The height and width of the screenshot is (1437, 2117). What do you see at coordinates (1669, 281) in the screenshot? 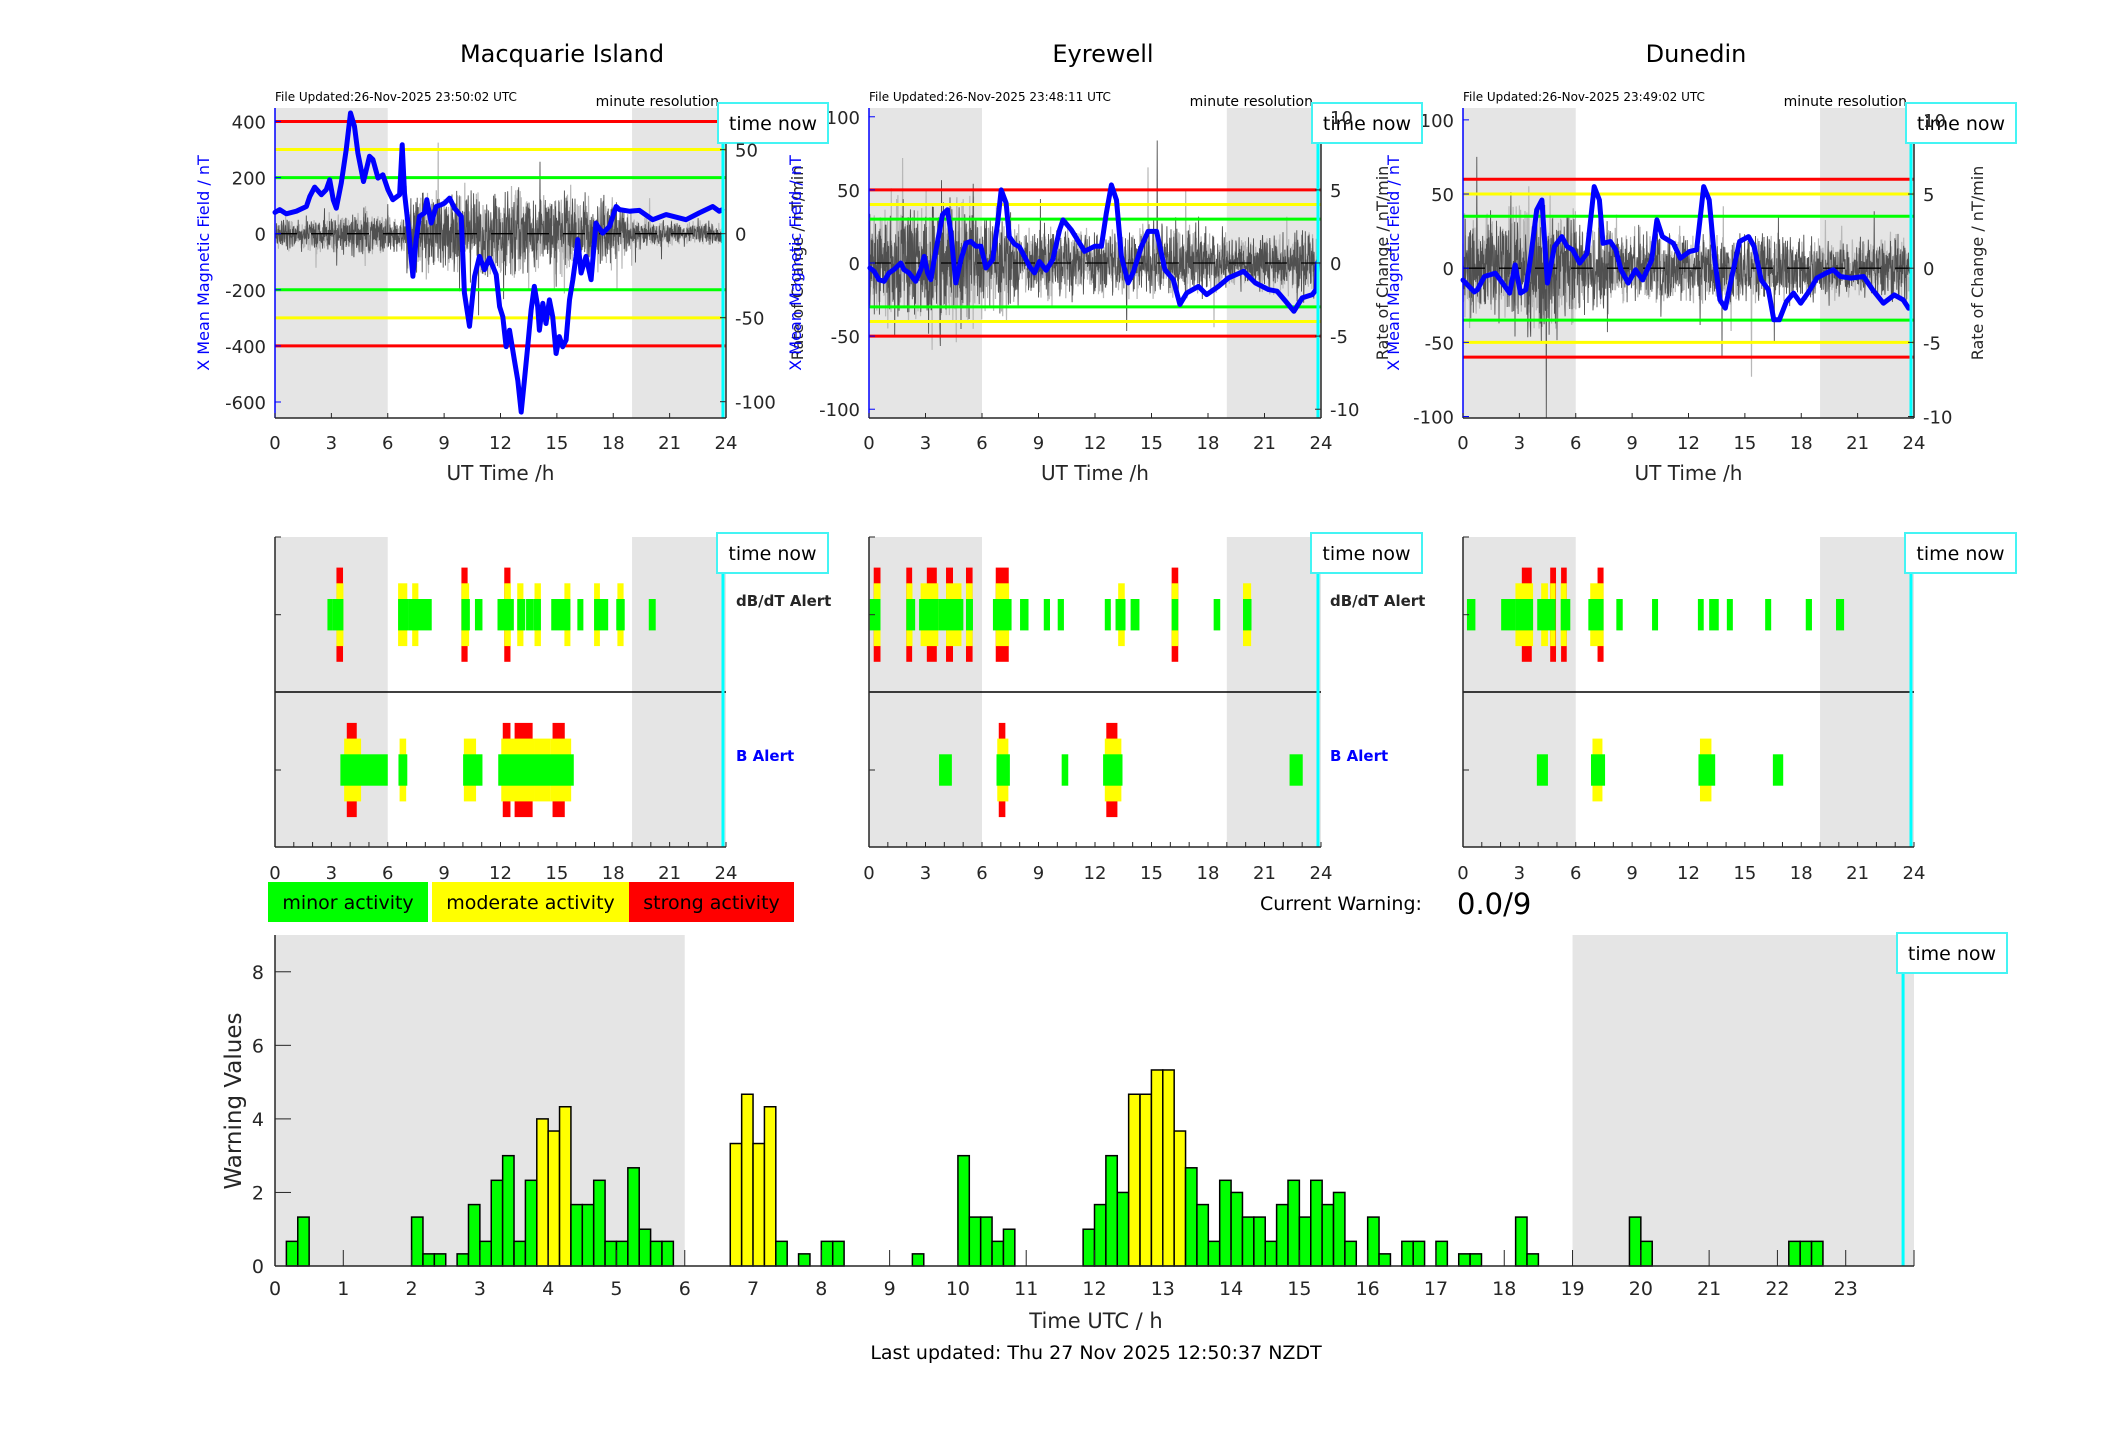
I see `field-chart-dunedin: 0 3 6 9 12 15 18 21 24 -100 -50 0 50 100` at bounding box center [1669, 281].